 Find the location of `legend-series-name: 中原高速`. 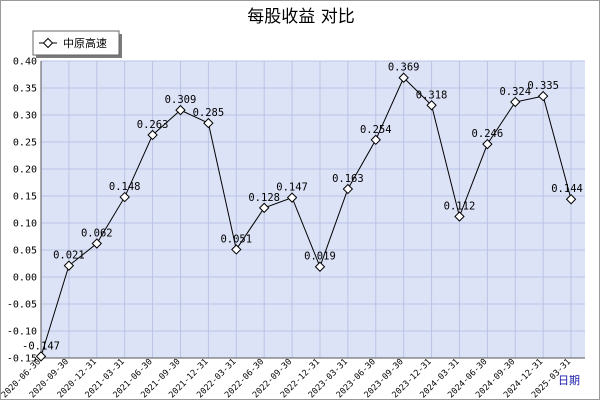

legend-series-name: 中原高速 is located at coordinates (85, 43).